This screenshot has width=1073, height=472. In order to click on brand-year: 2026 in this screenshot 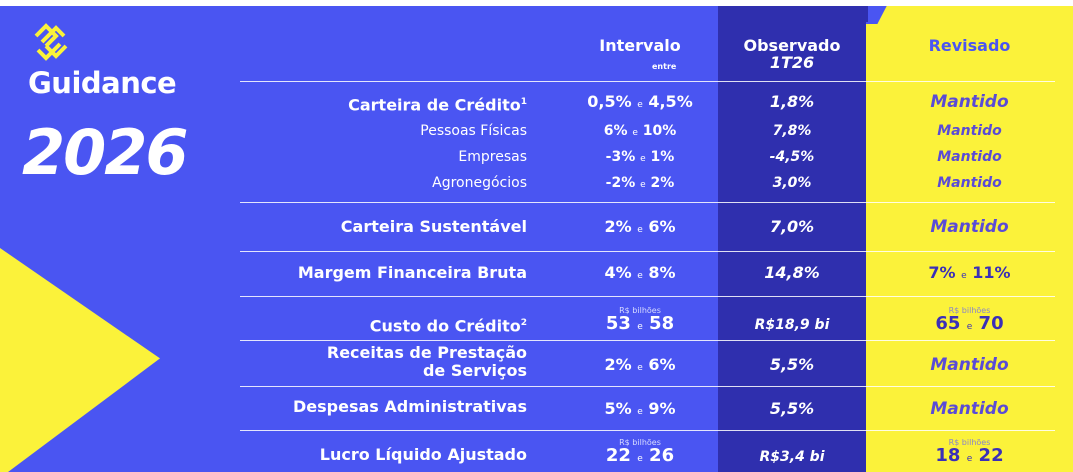, I will do `click(105, 152)`.